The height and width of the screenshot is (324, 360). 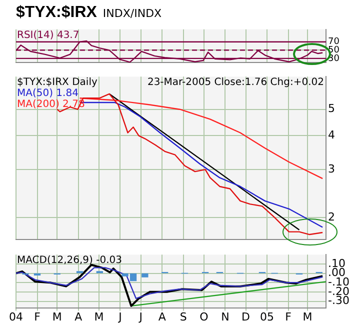 I want to click on y-tick-label: 30, so click(x=334, y=59).